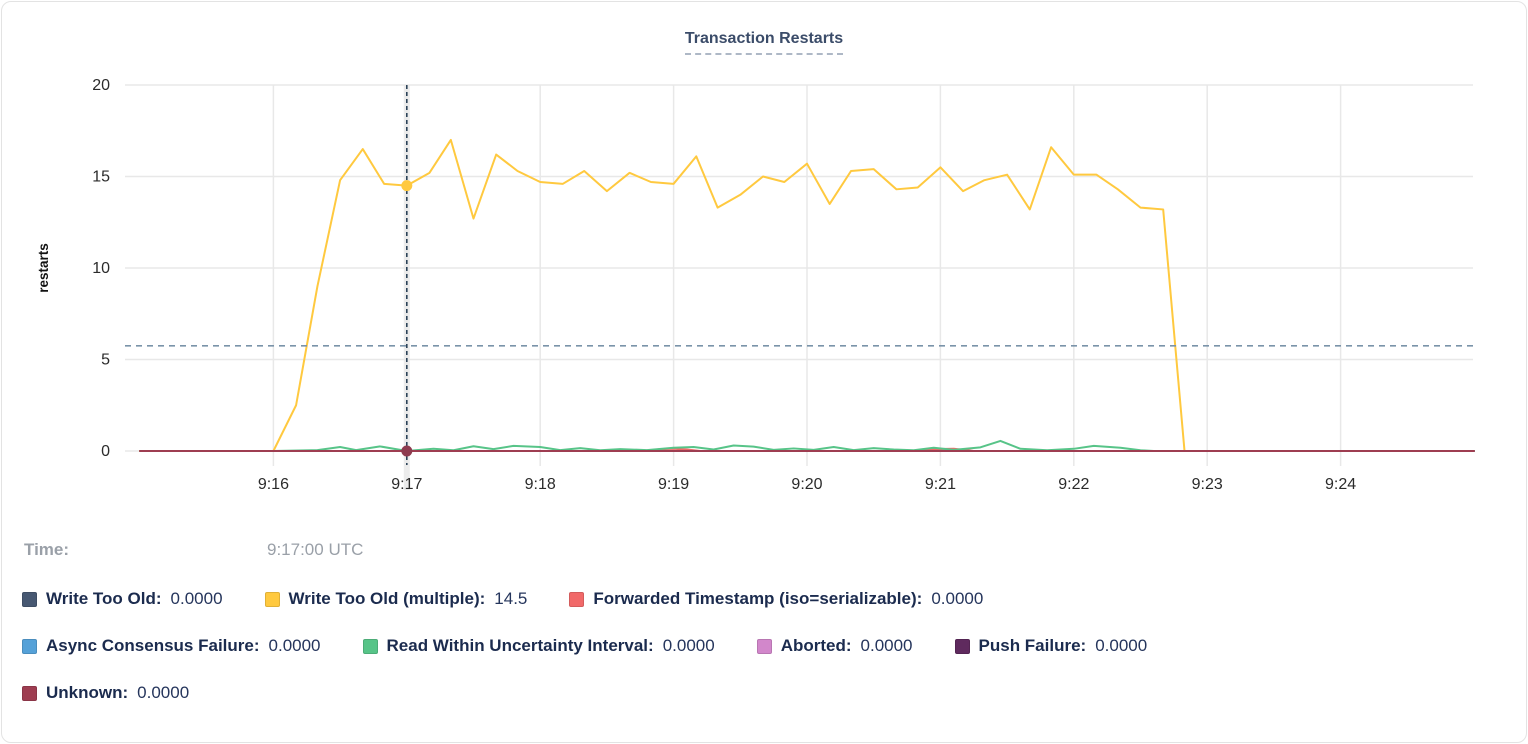 The height and width of the screenshot is (744, 1528). What do you see at coordinates (807, 445) in the screenshot?
I see `series-line-read-within-uncertainty-interval` at bounding box center [807, 445].